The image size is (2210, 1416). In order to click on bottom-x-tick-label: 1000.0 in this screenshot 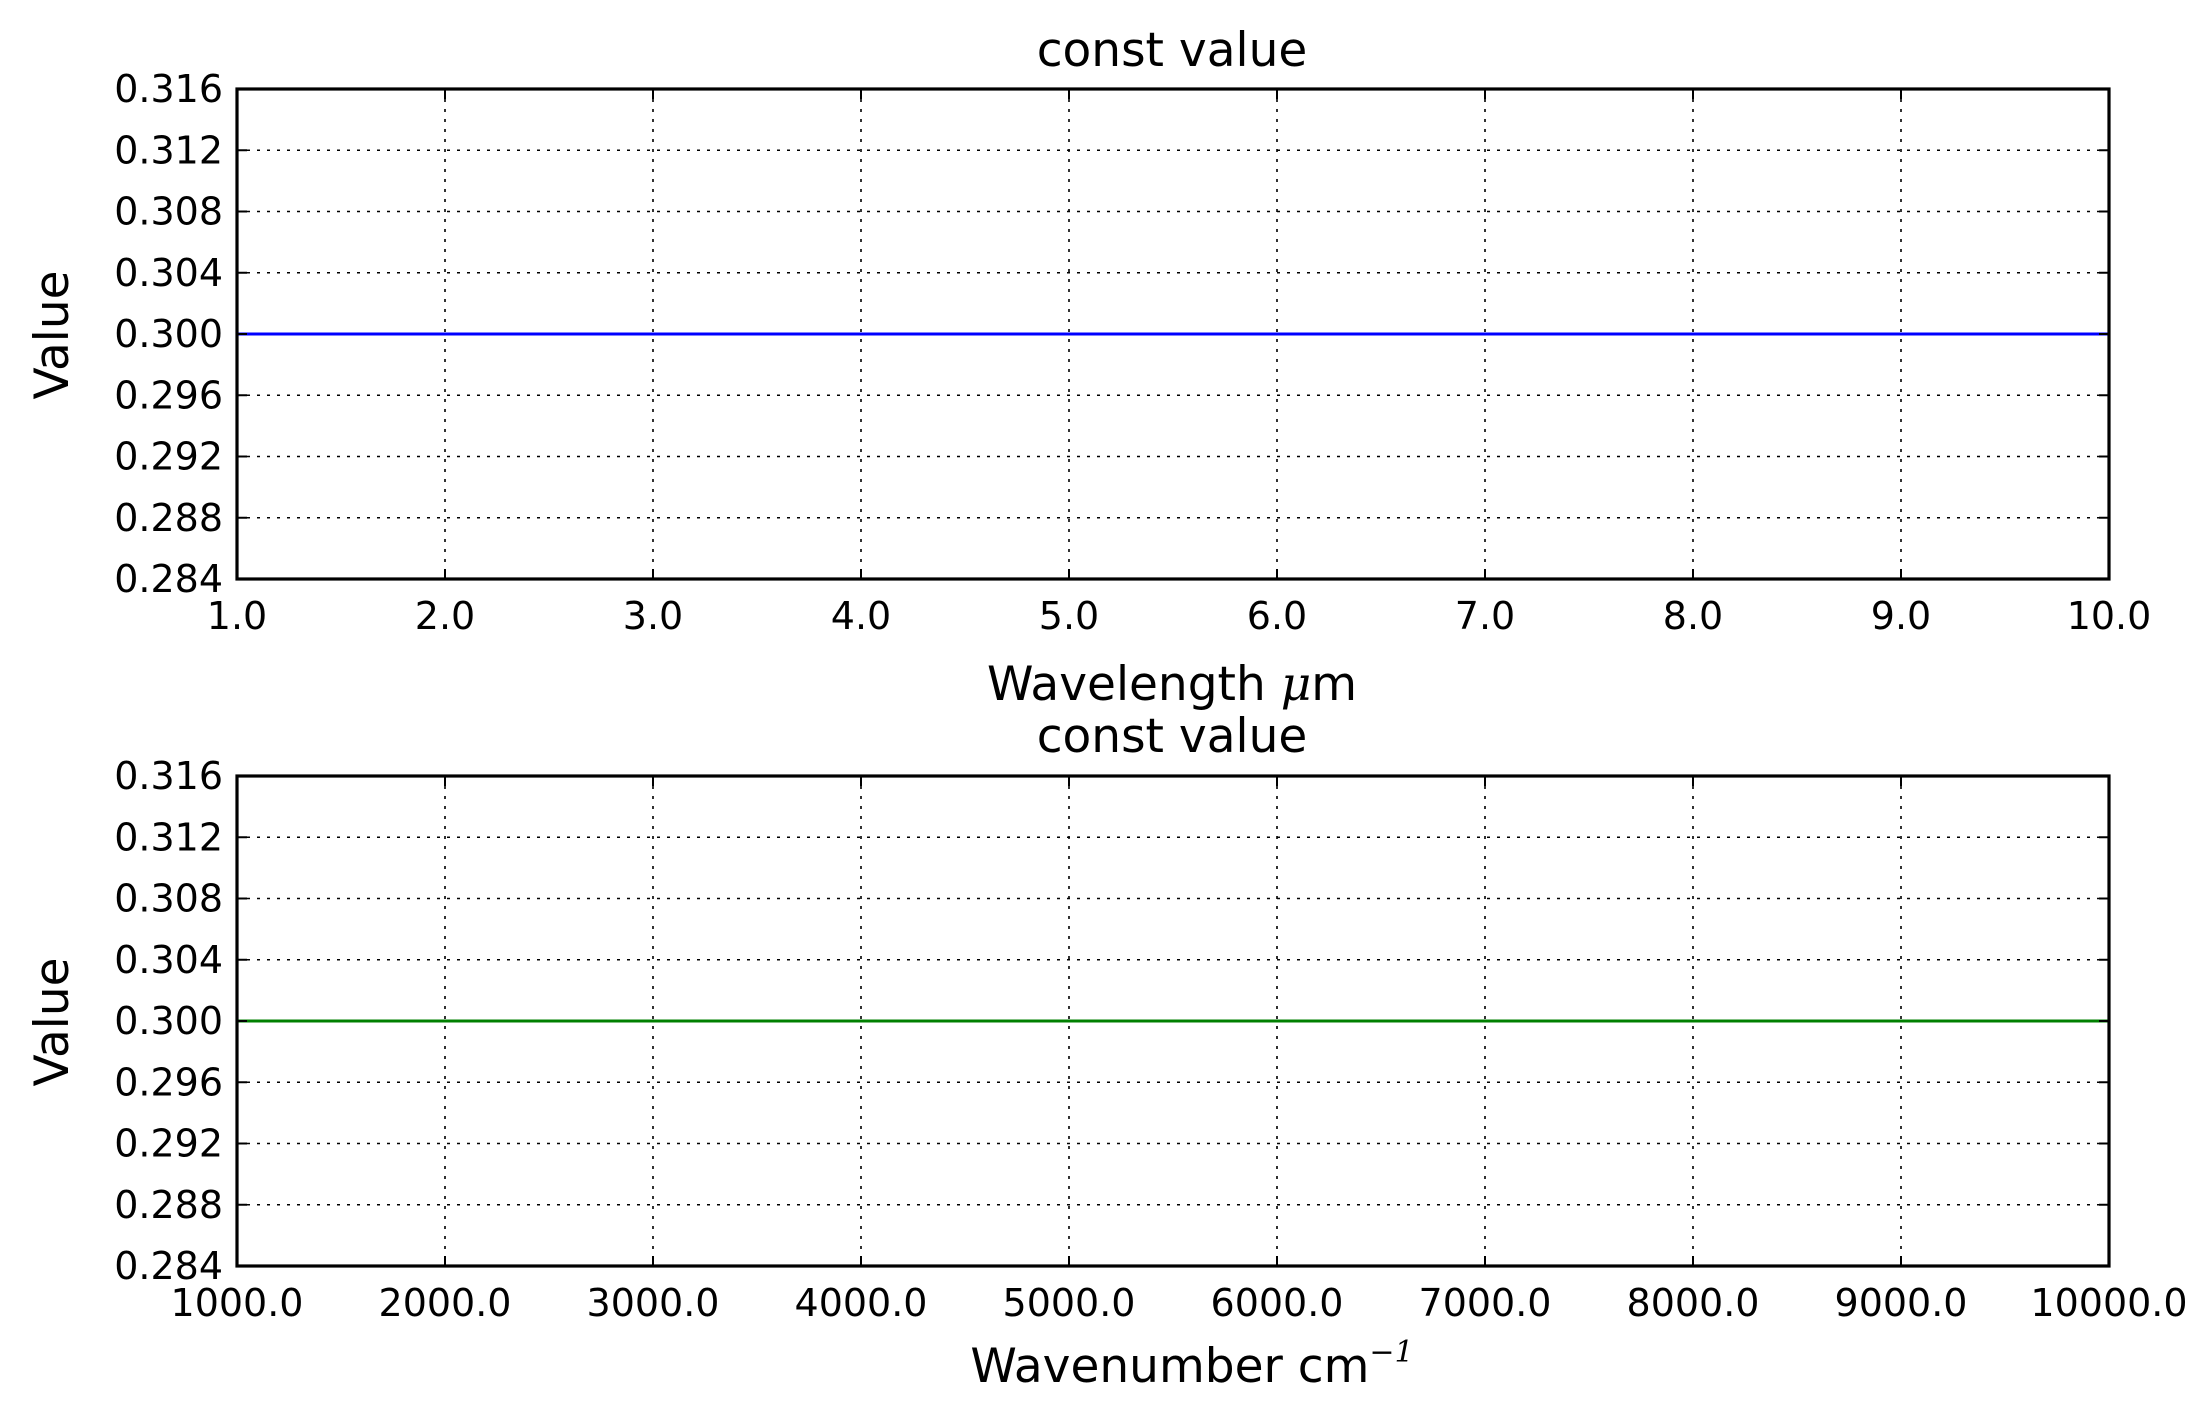, I will do `click(237, 1303)`.